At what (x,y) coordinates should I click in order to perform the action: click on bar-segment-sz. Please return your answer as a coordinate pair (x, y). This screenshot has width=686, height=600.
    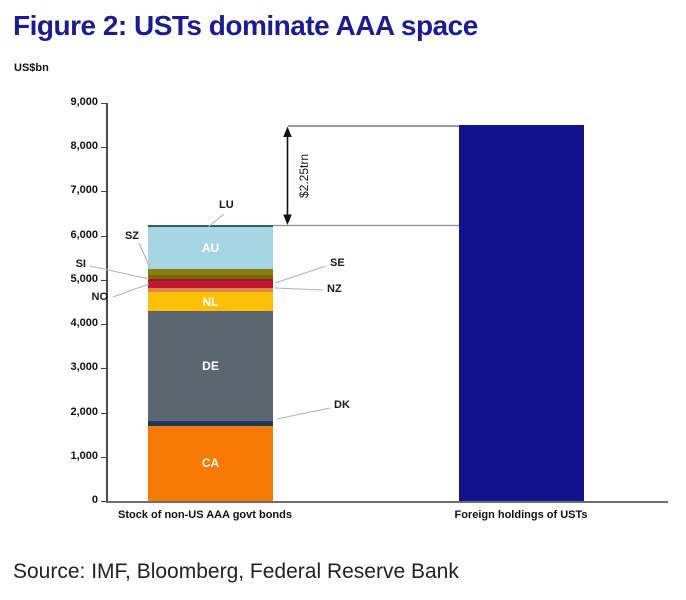
    Looking at the image, I should click on (210, 272).